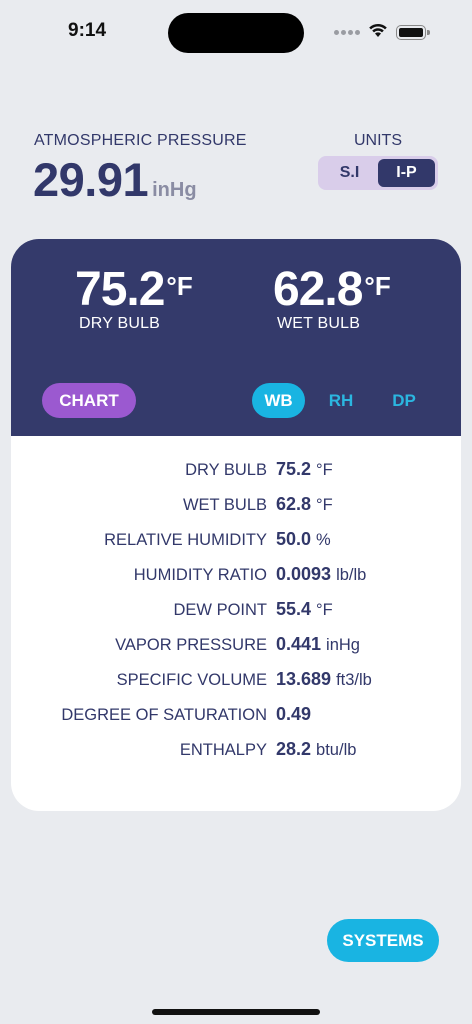 Image resolution: width=472 pixels, height=1024 pixels. I want to click on property-name: HUMIDITY RATIO, so click(200, 575).